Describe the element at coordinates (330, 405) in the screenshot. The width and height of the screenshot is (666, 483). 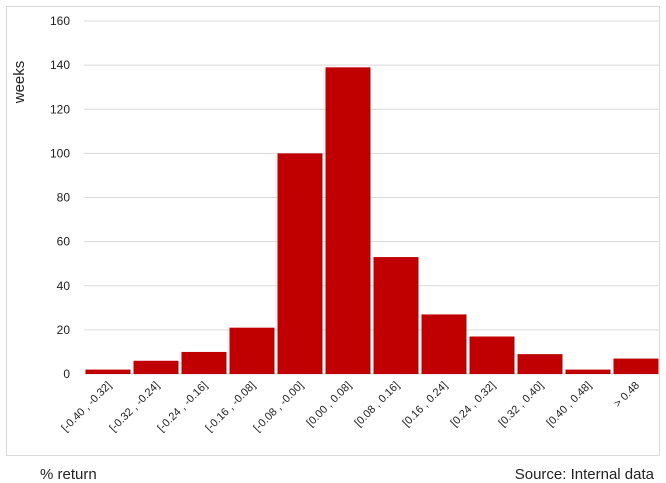
I see `x-tick-label: [0.00 , 0.08]` at that location.